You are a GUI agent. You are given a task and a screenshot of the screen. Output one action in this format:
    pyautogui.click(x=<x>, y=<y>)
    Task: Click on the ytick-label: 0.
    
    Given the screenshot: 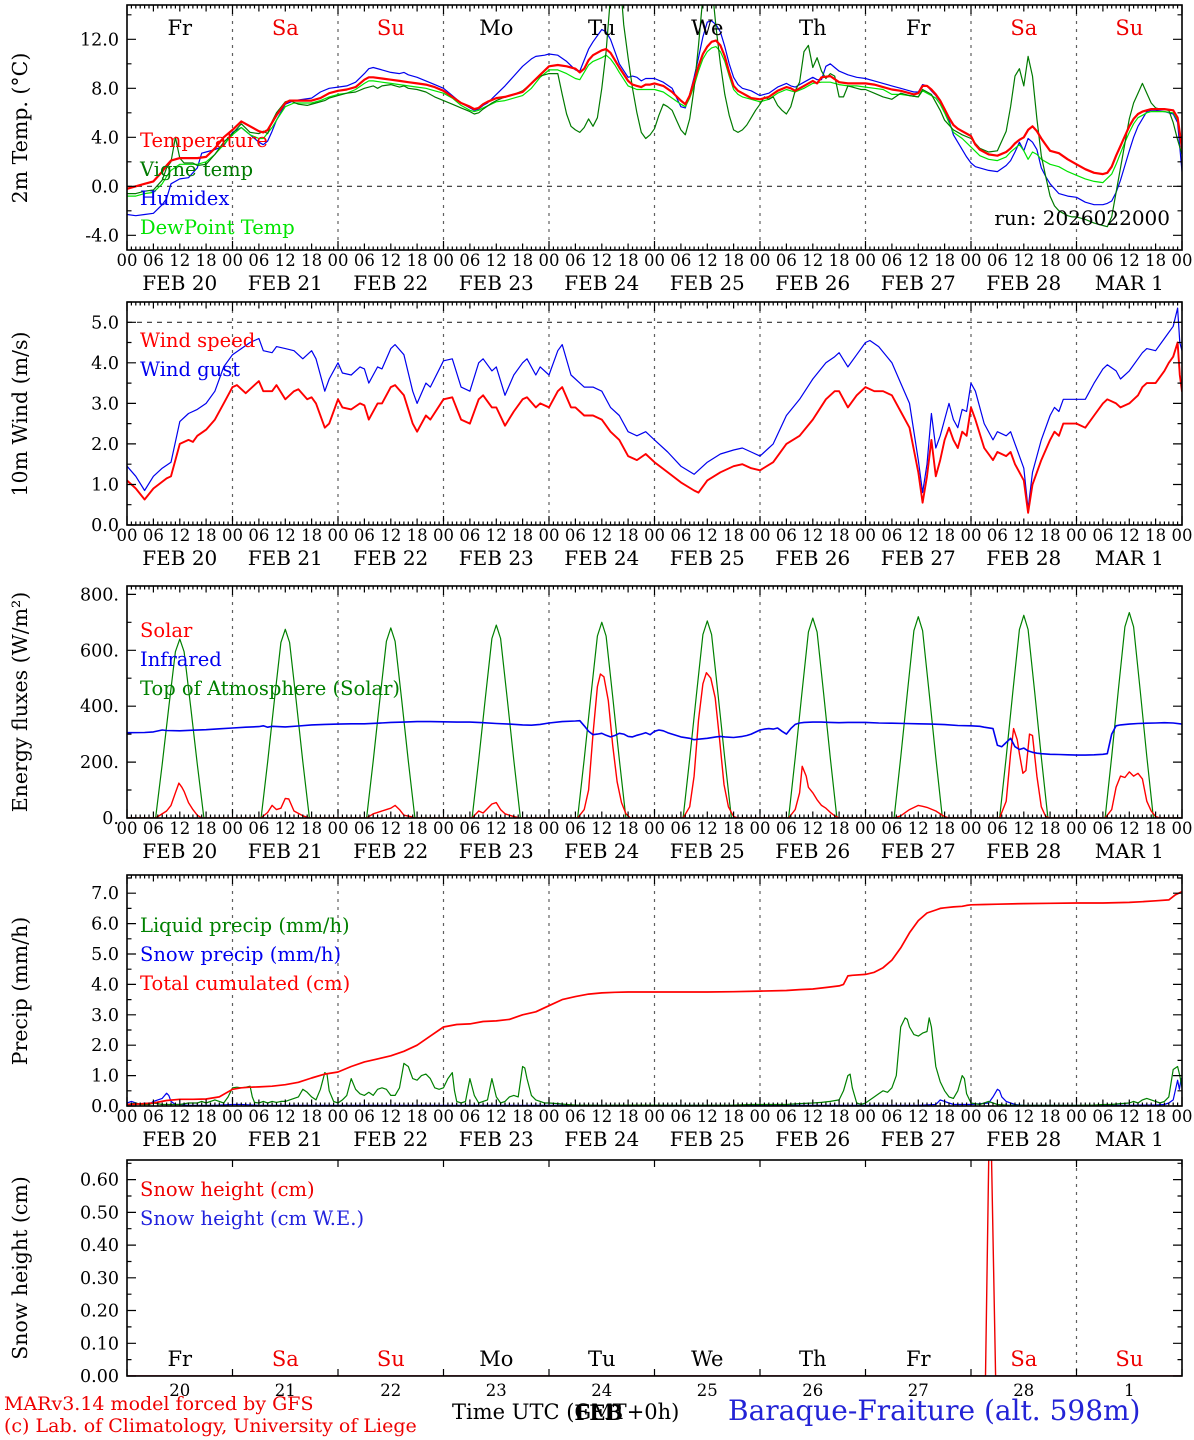 What is the action you would take?
    pyautogui.click(x=110, y=819)
    